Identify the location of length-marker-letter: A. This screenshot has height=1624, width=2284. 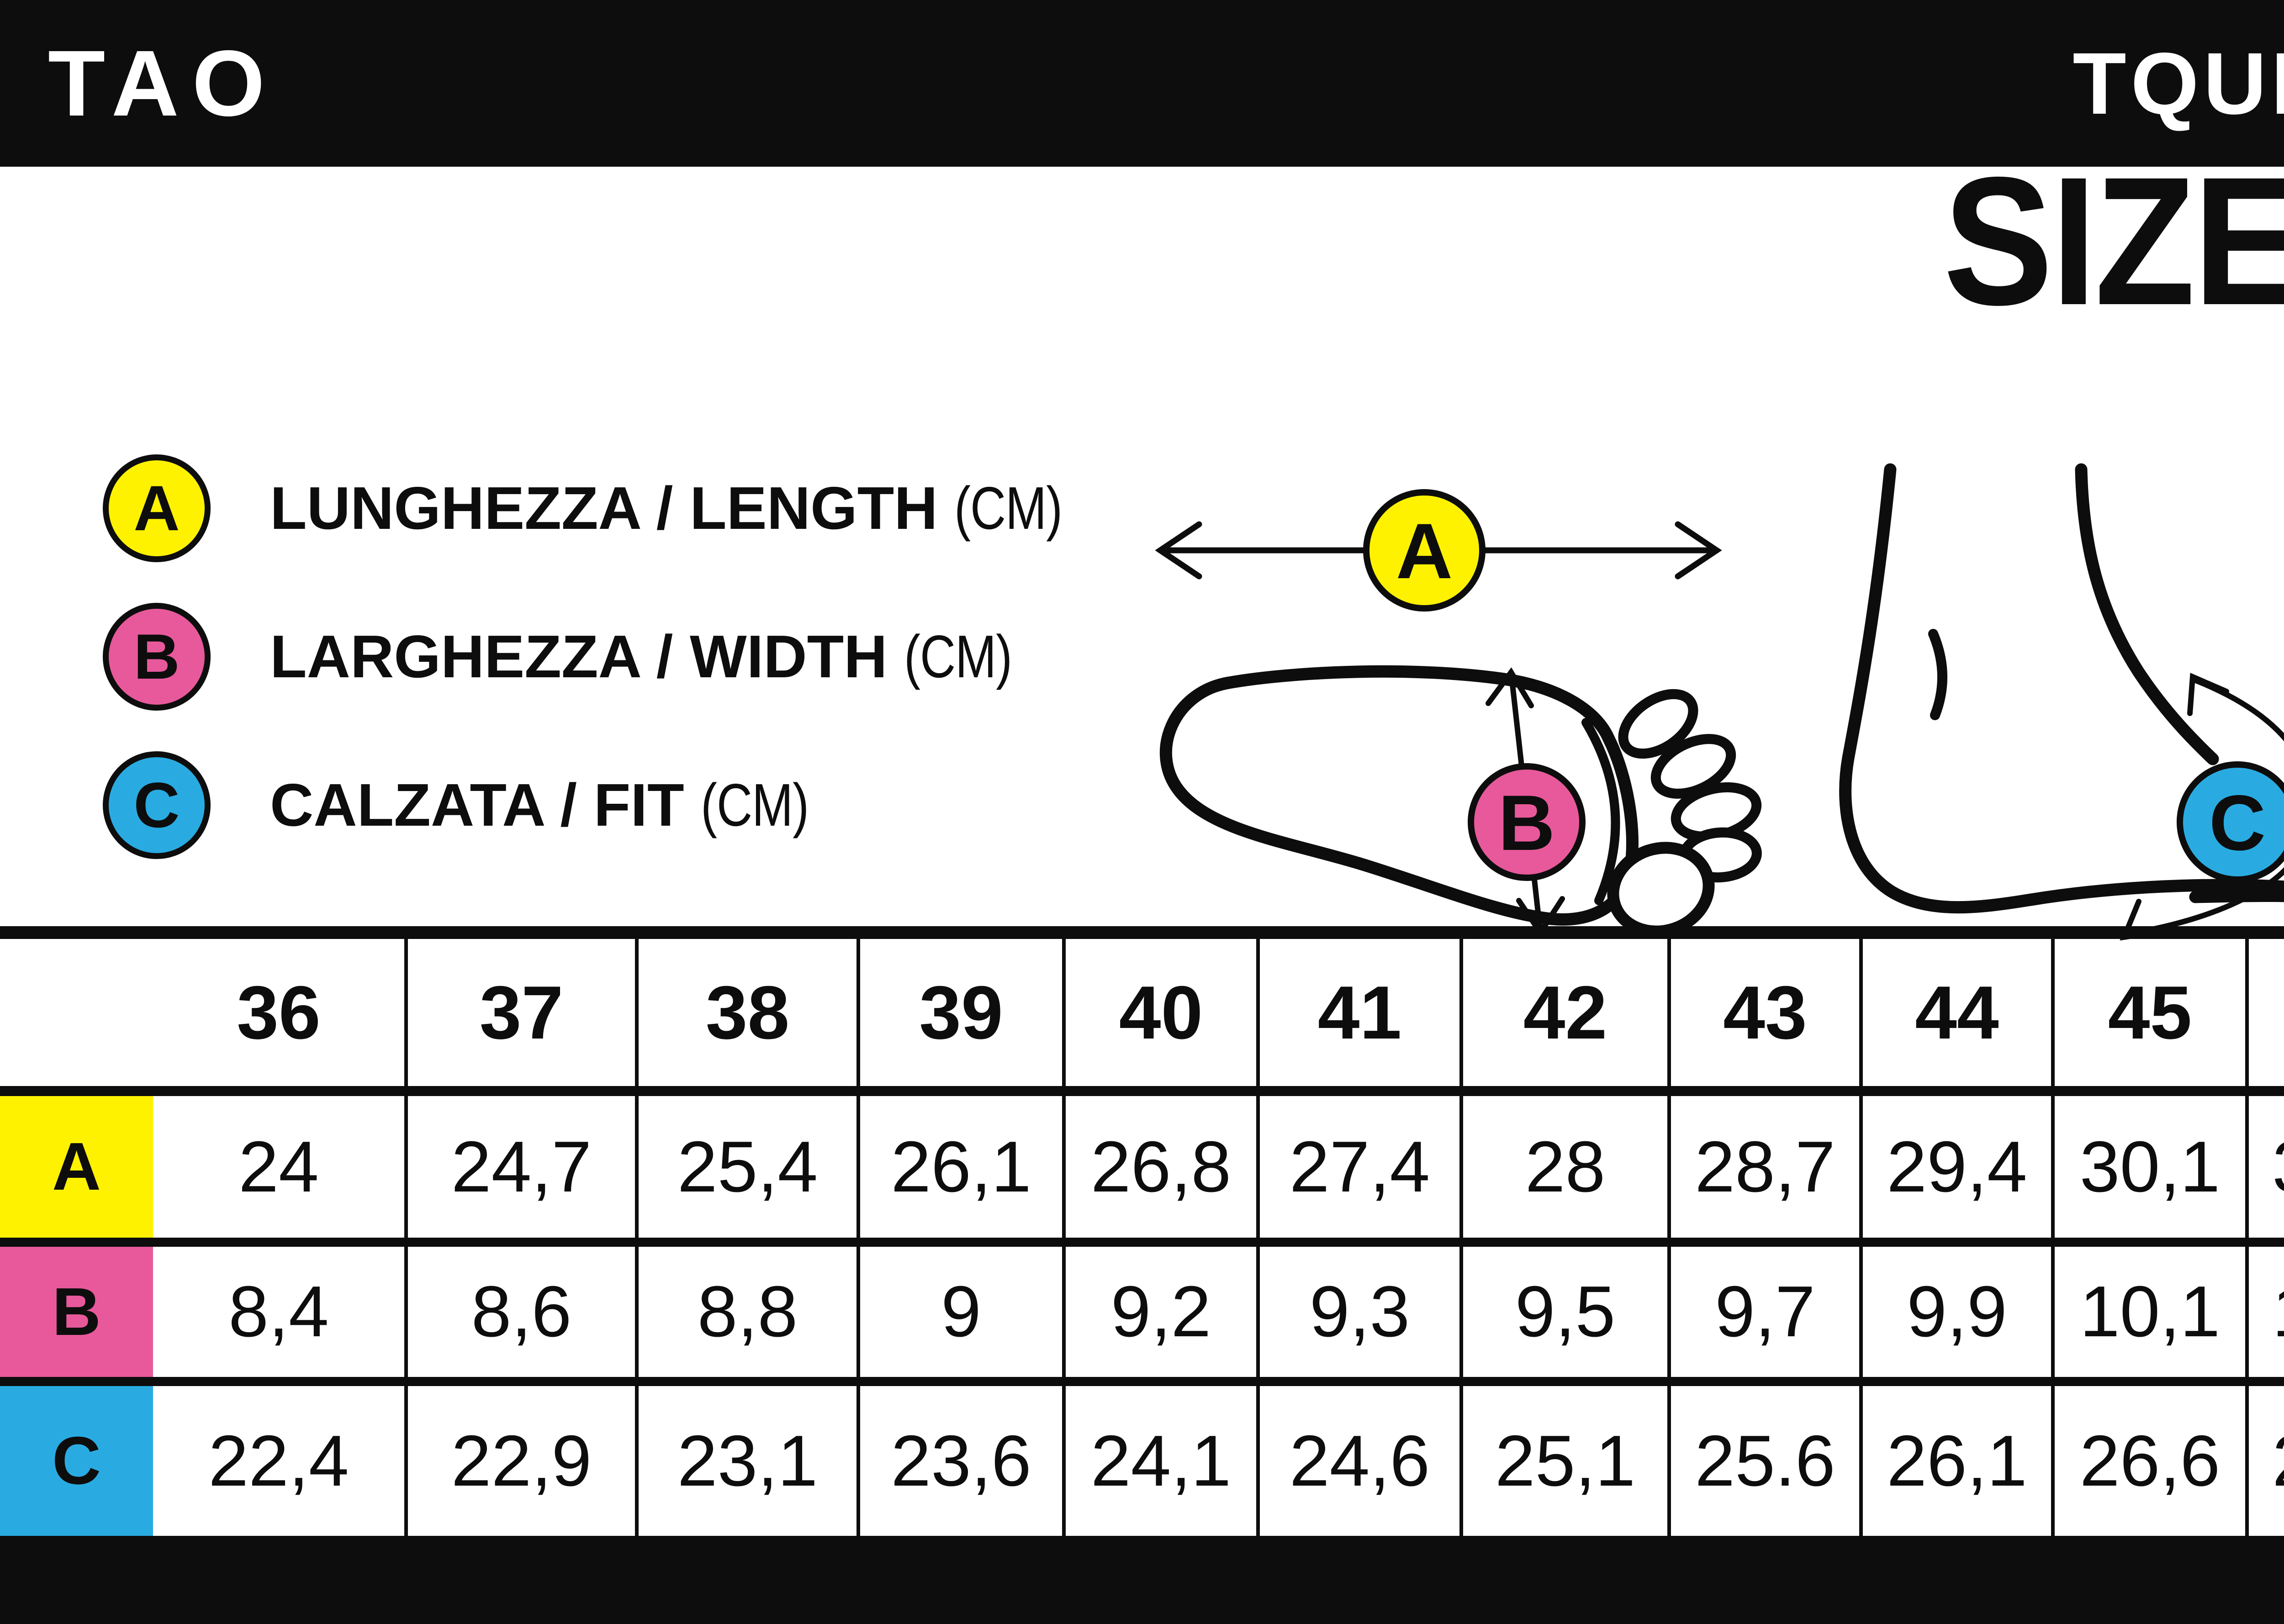
(1424, 551).